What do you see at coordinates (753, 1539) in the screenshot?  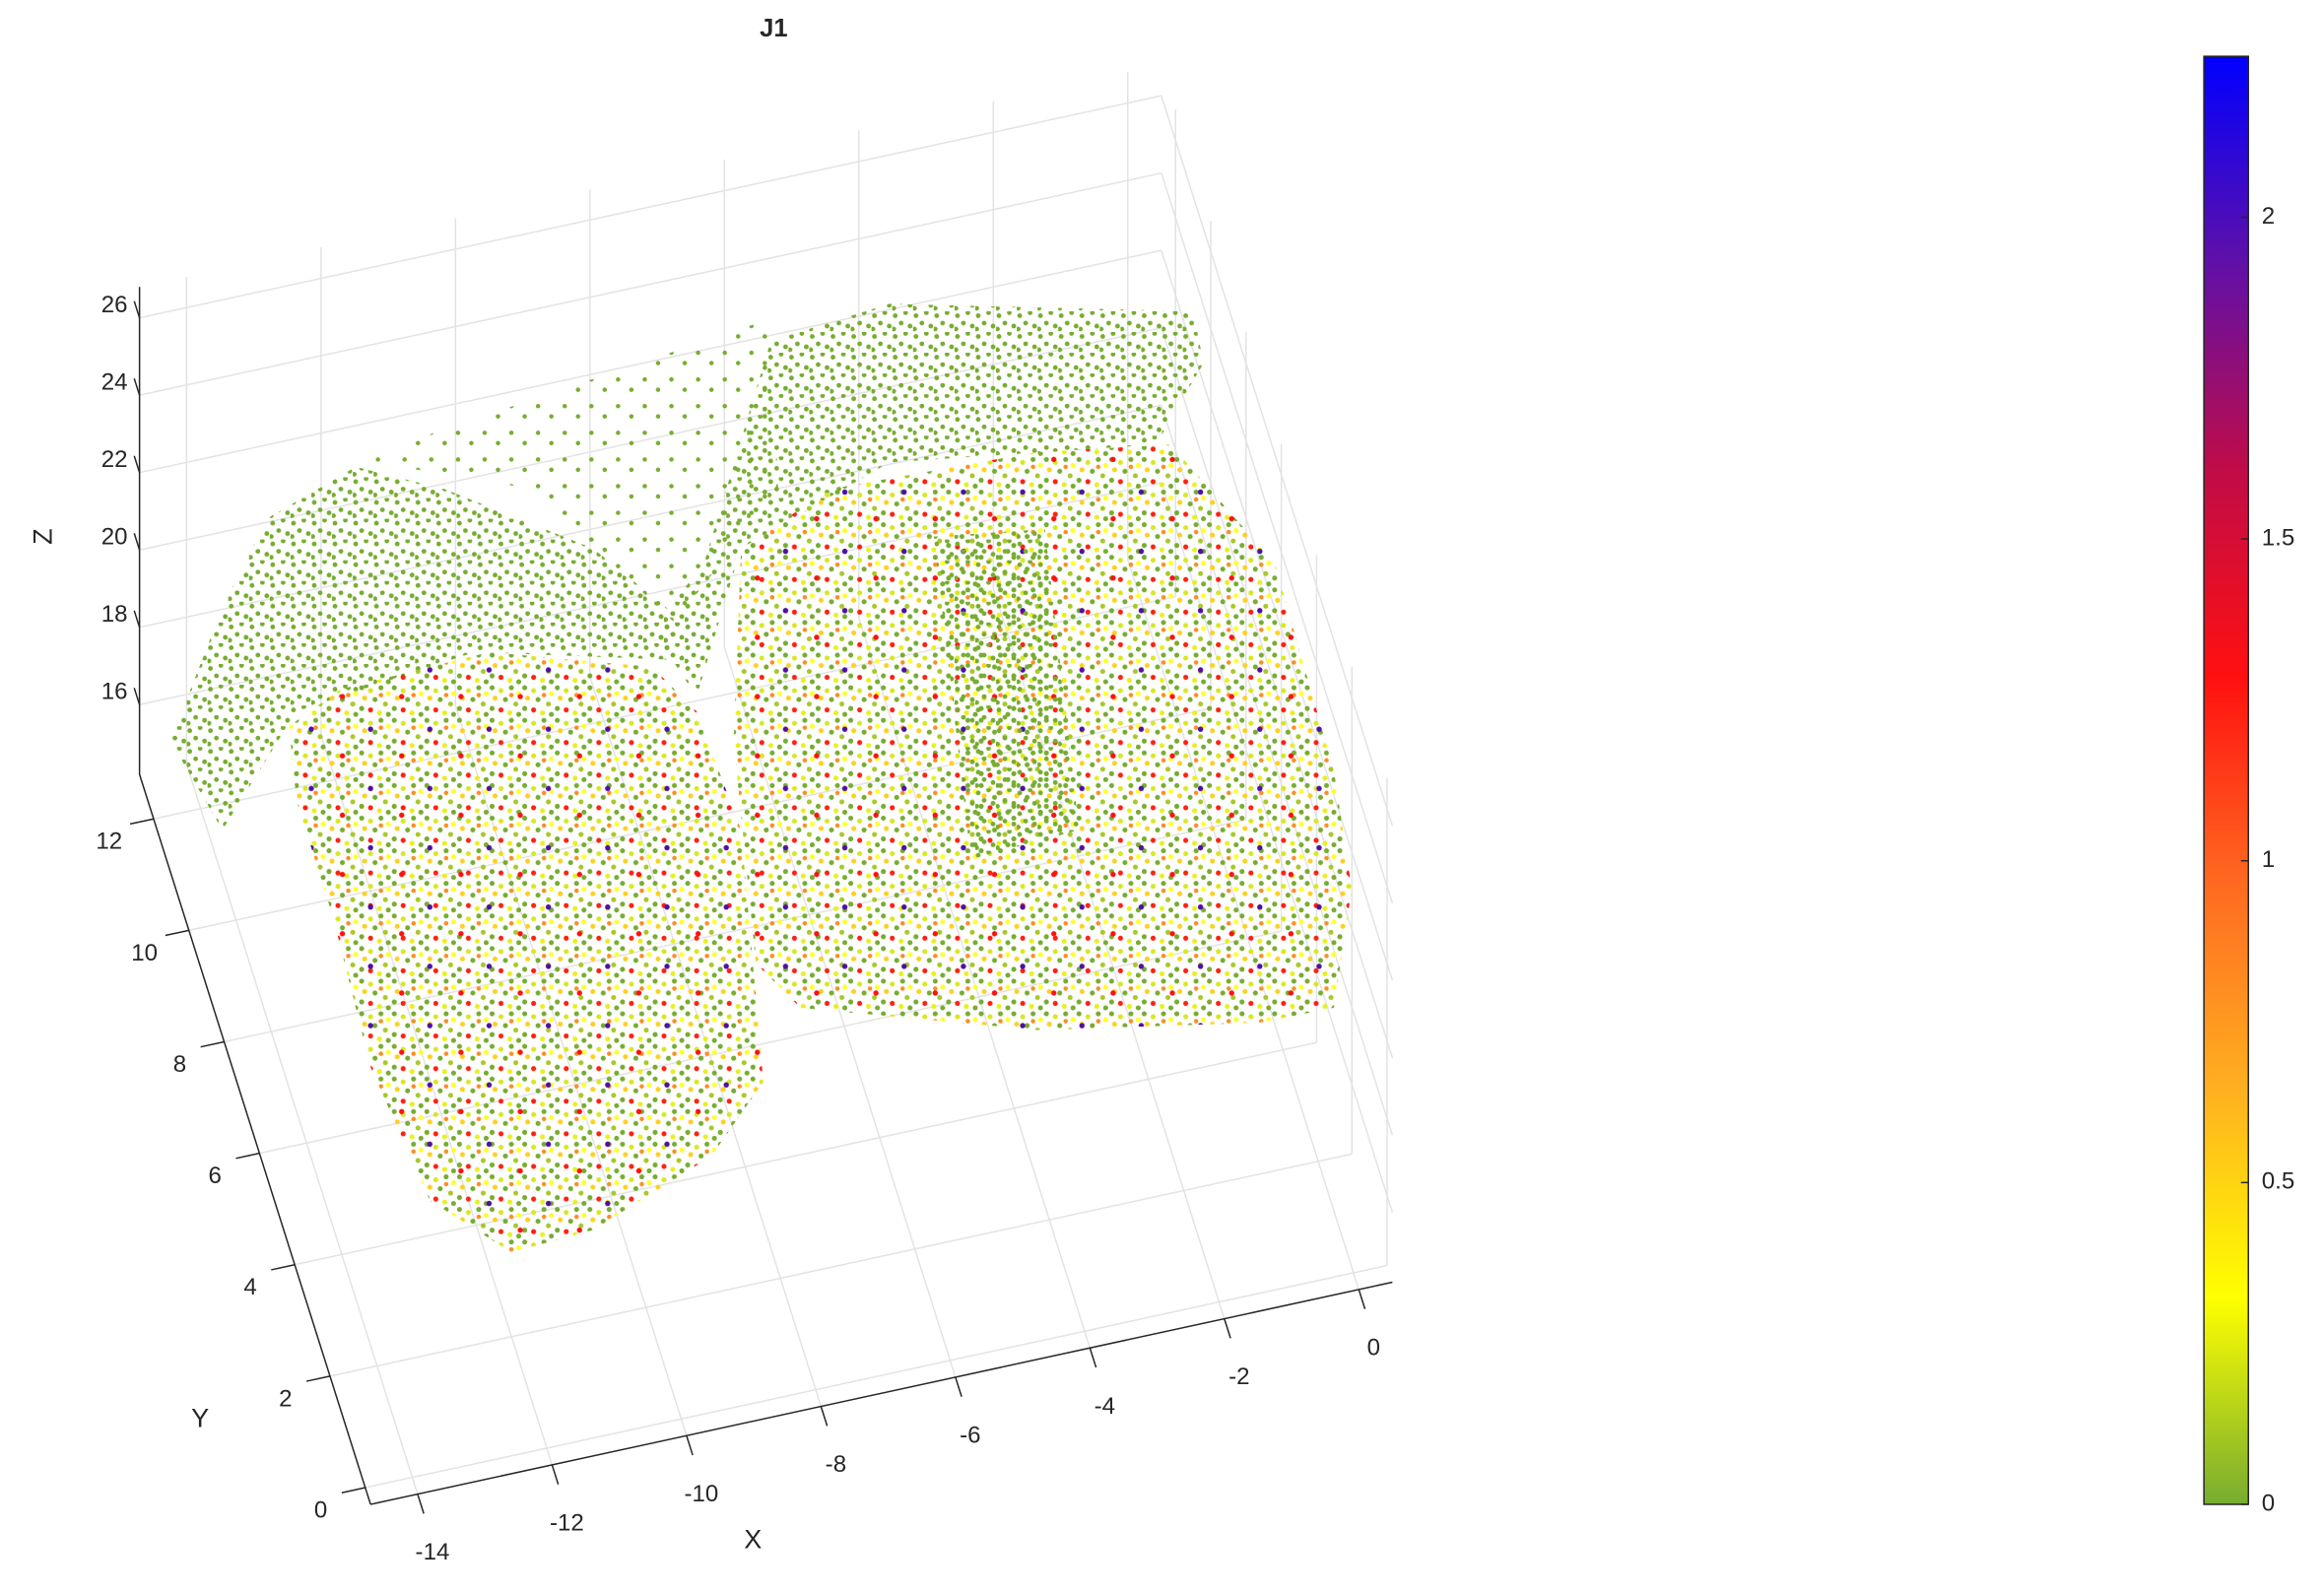 I see `x-axis-label: X` at bounding box center [753, 1539].